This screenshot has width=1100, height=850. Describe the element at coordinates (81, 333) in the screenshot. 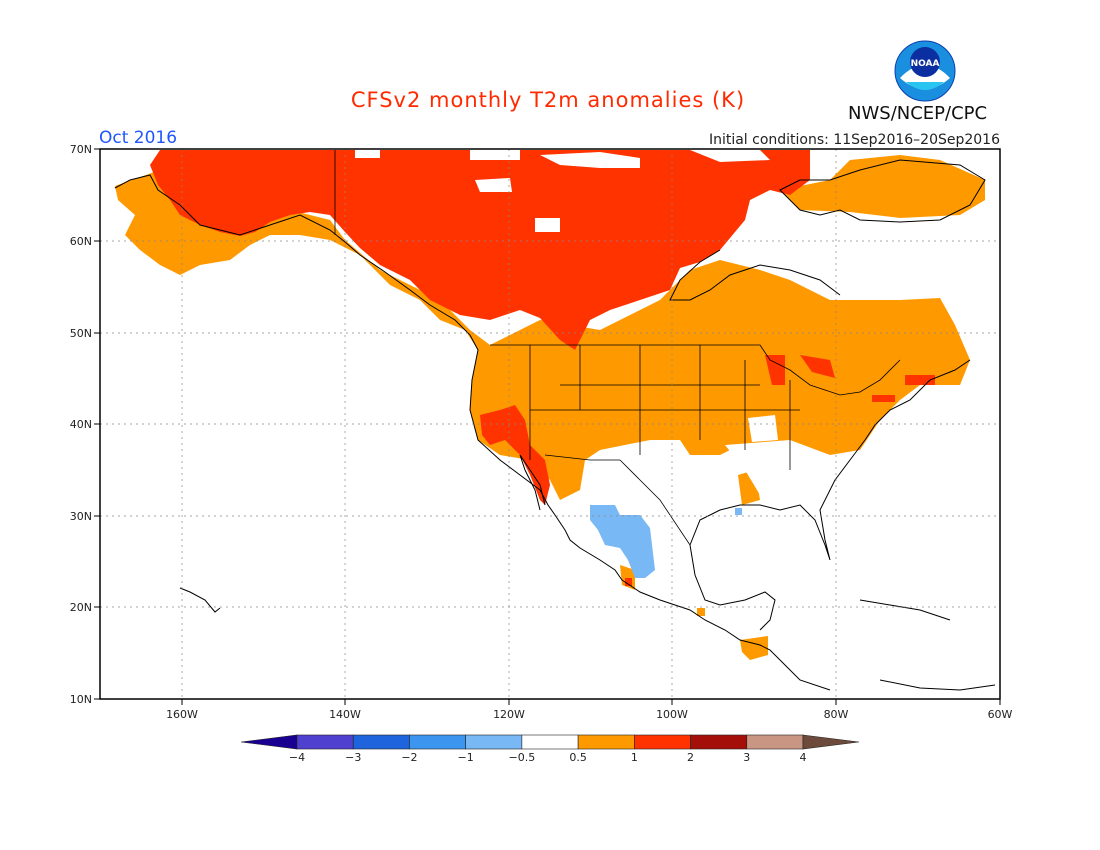

I see `lat-label-50n: 50N` at that location.